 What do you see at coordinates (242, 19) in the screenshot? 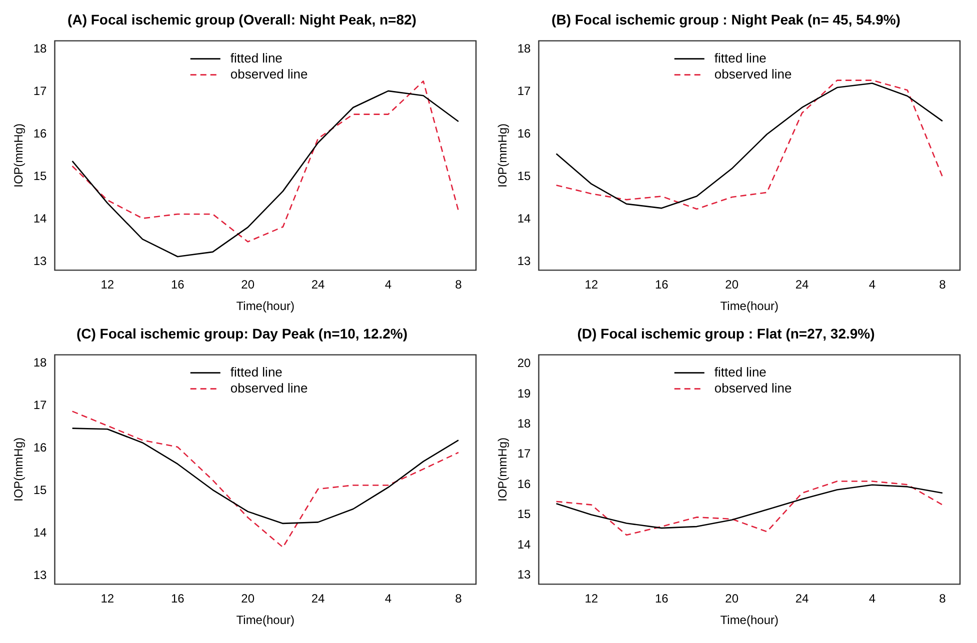
I see `chart-title: (A) Focal ischemic group (Overall: Night Peak, n=82)` at bounding box center [242, 19].